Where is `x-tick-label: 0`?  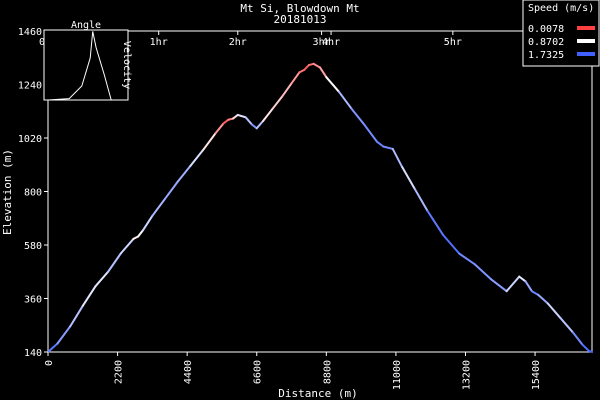
x-tick-label: 0 is located at coordinates (49, 363).